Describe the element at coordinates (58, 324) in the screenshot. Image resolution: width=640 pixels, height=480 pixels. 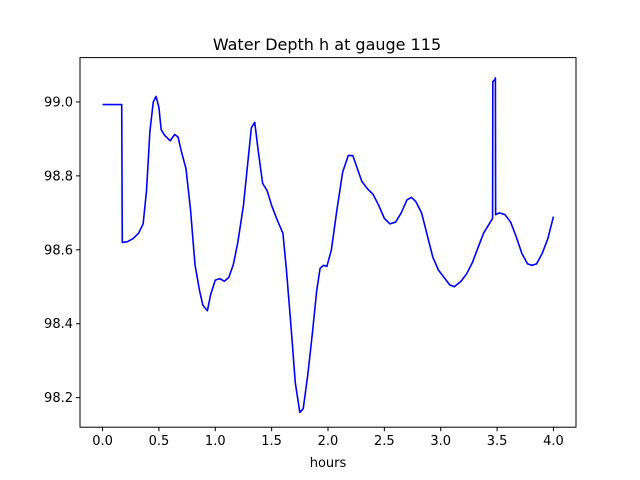
I see `y-tick-label: 98.4` at that location.